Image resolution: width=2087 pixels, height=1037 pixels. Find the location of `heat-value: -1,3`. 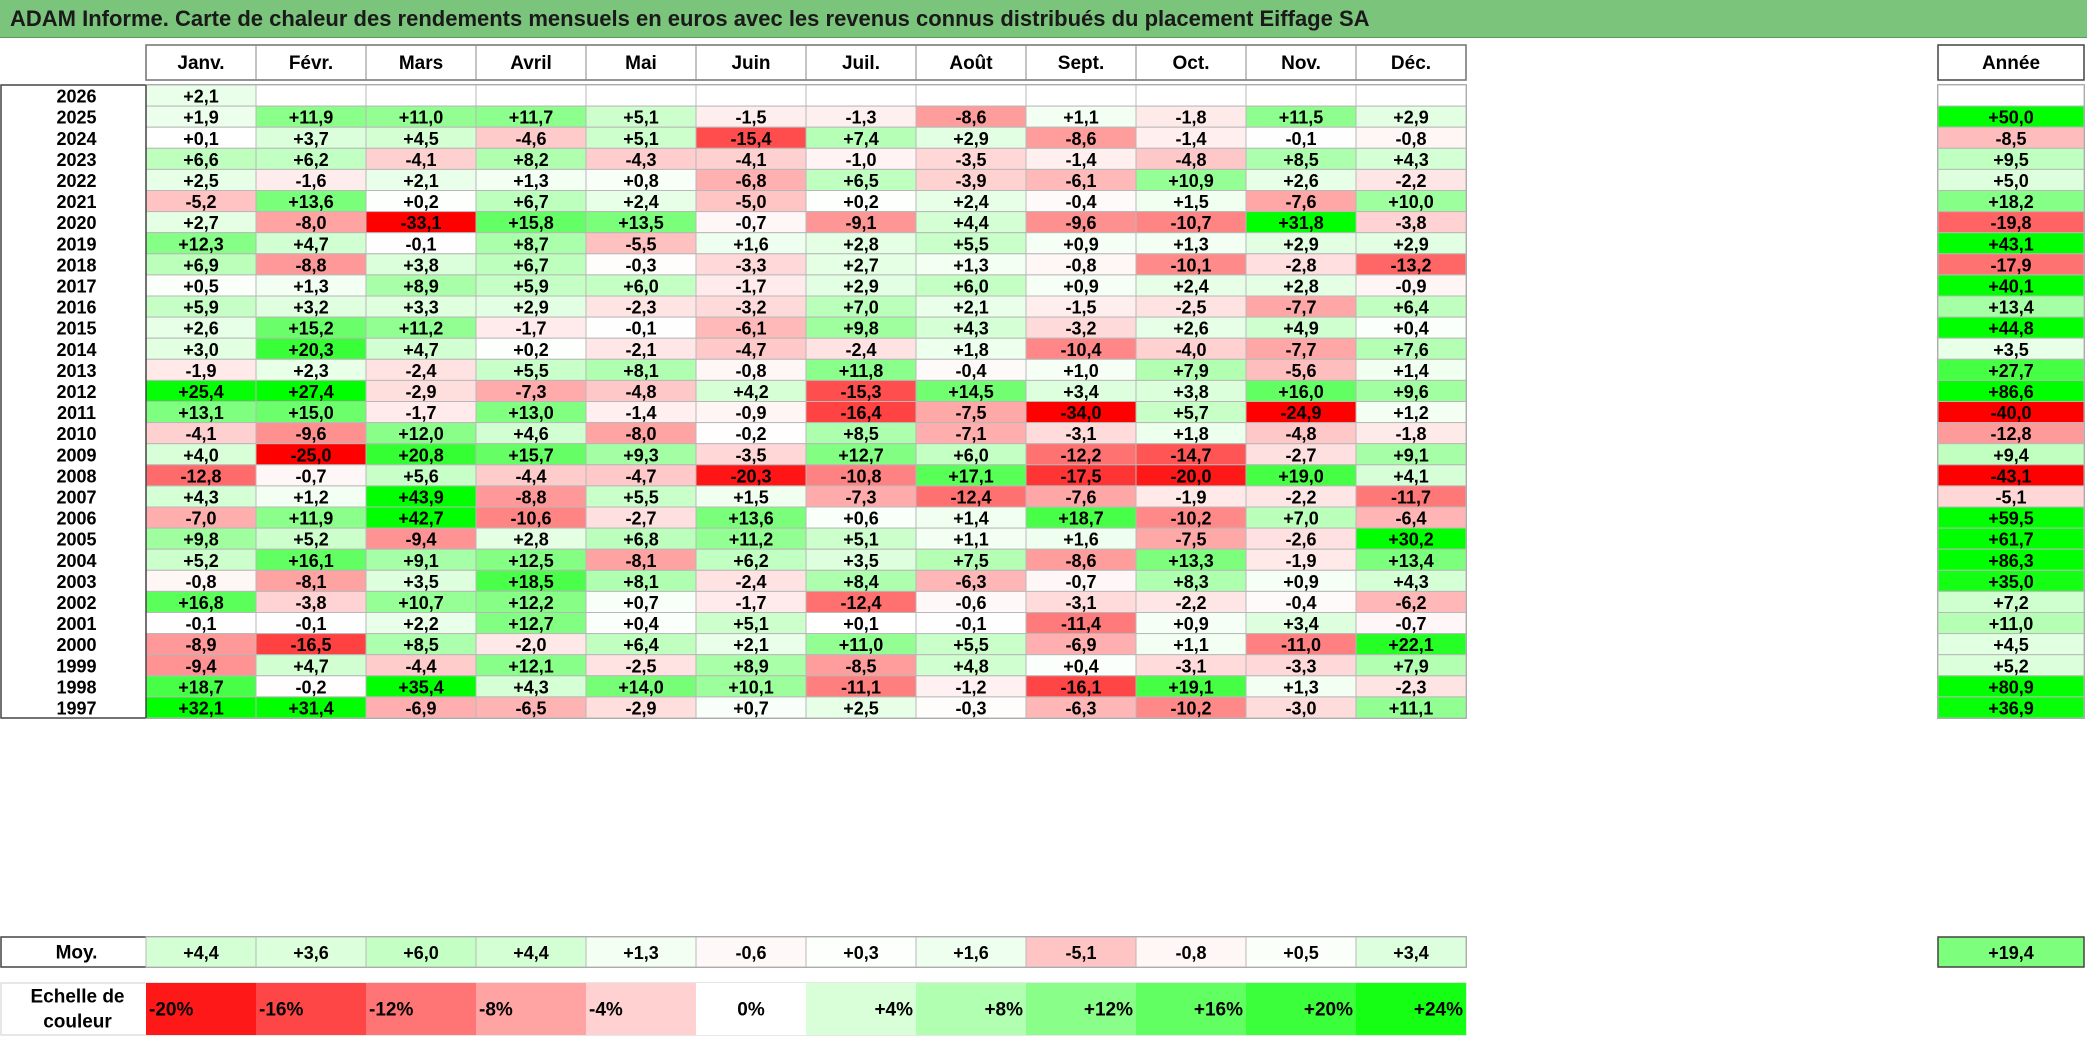

heat-value: -1,3 is located at coordinates (860, 118).